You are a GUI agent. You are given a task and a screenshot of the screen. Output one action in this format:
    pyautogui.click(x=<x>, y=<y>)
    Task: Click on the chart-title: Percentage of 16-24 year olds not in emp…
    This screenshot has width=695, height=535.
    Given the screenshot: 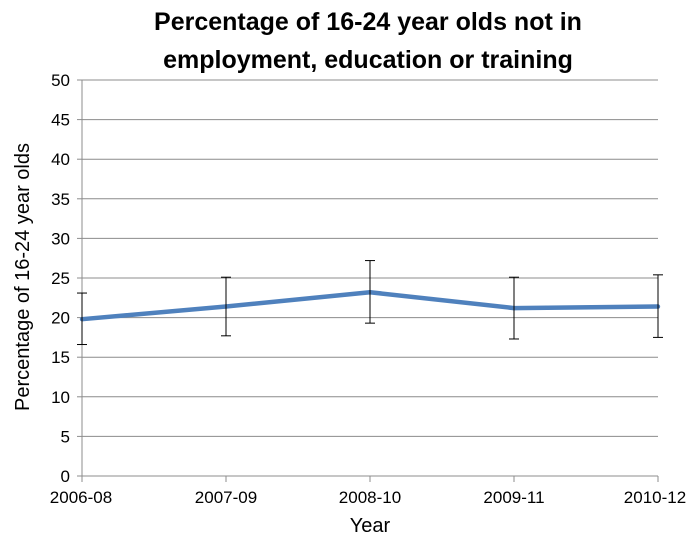 What is the action you would take?
    pyautogui.click(x=368, y=41)
    